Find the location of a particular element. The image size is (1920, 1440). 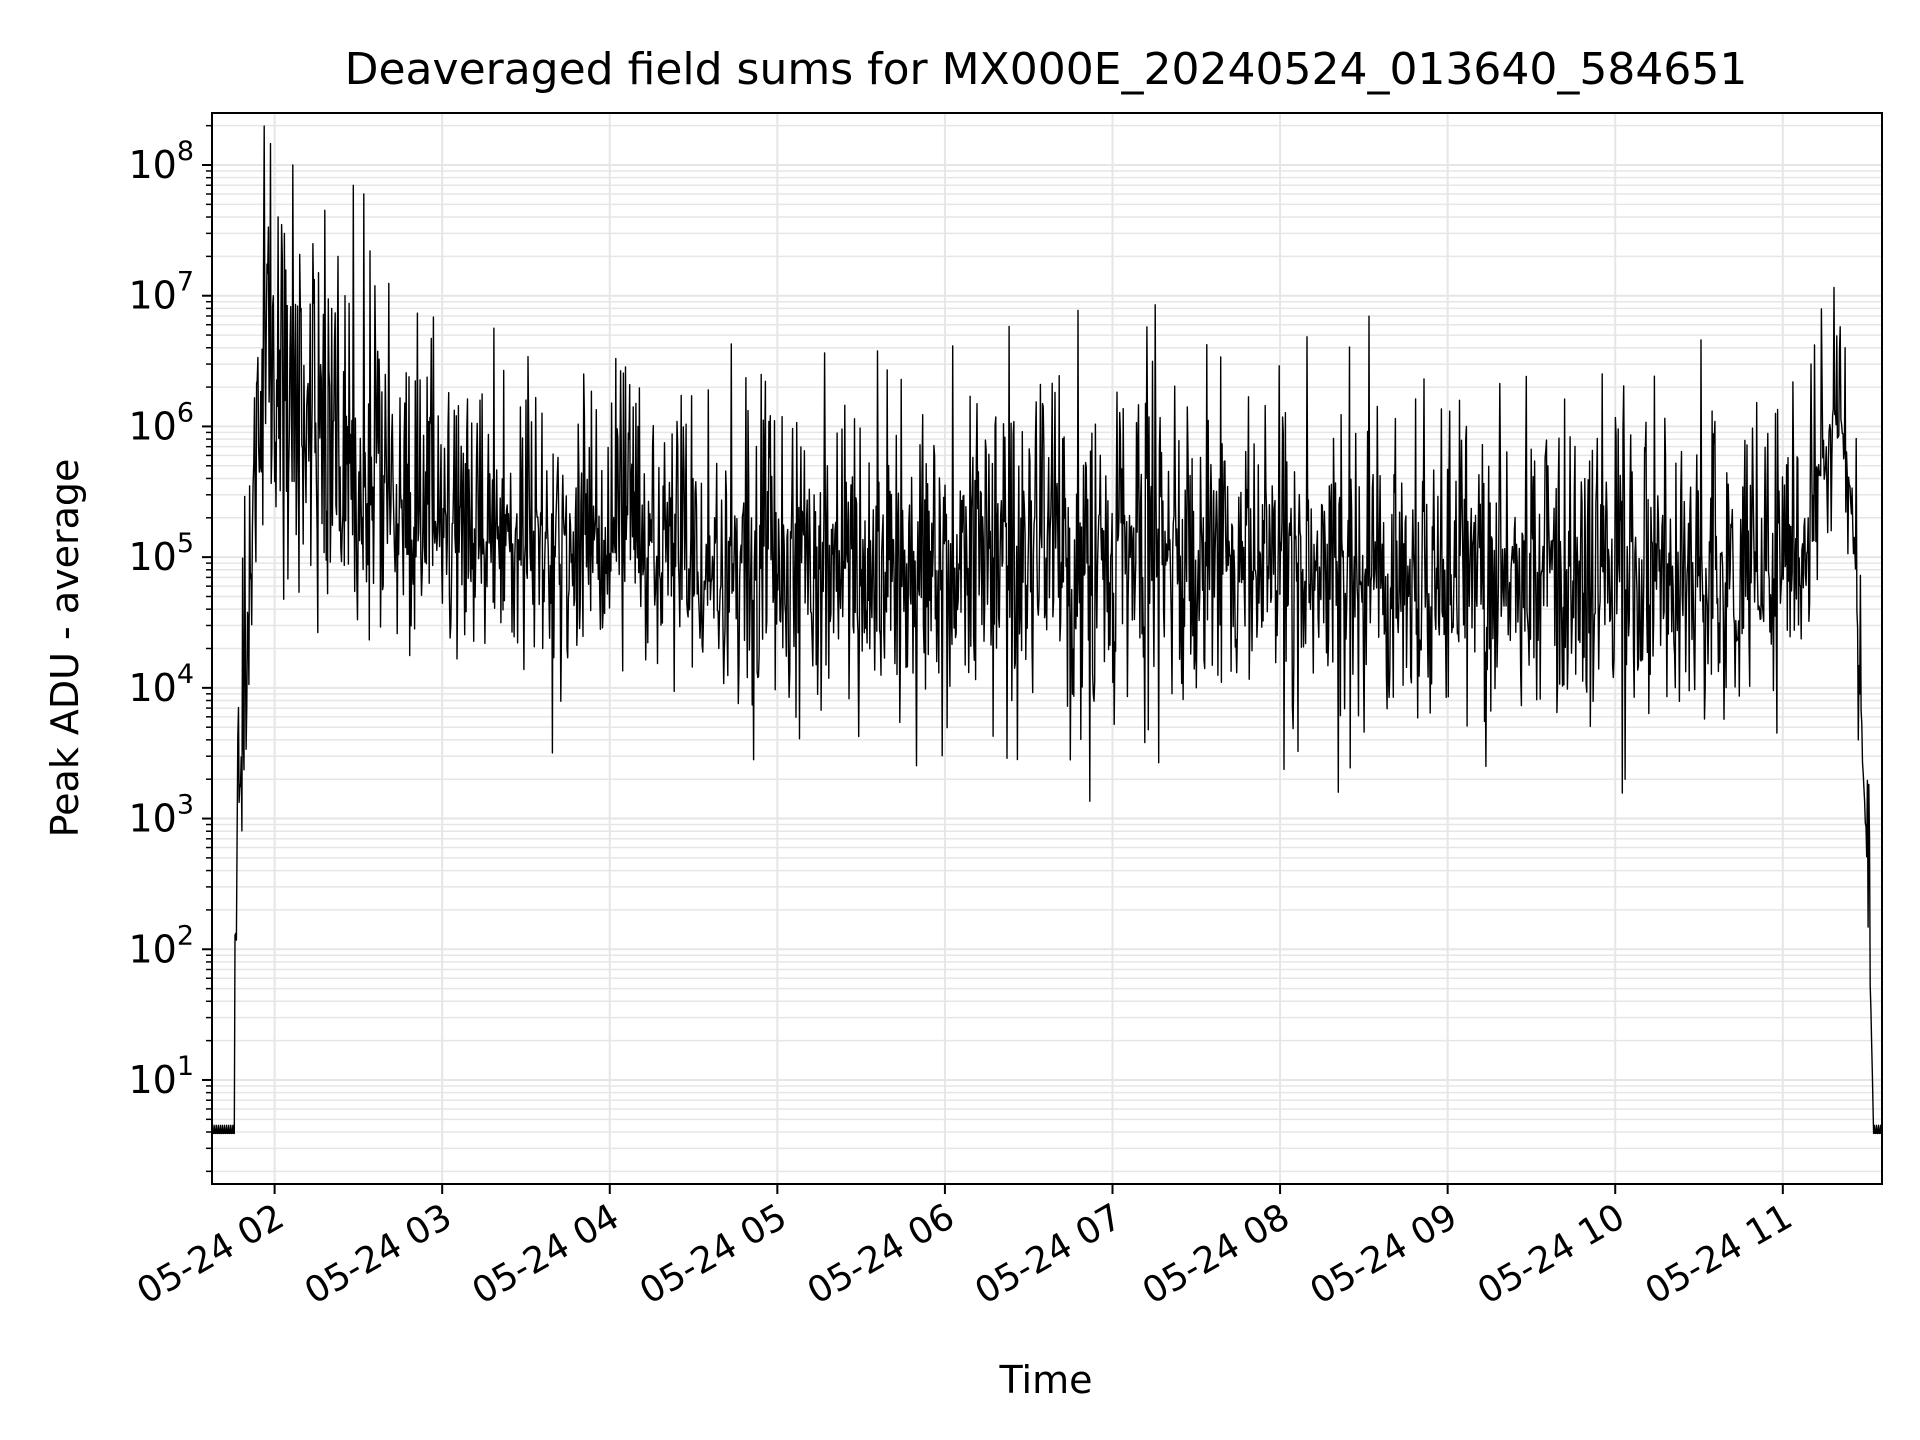

y-tick-label: 10² is located at coordinates (161, 945).